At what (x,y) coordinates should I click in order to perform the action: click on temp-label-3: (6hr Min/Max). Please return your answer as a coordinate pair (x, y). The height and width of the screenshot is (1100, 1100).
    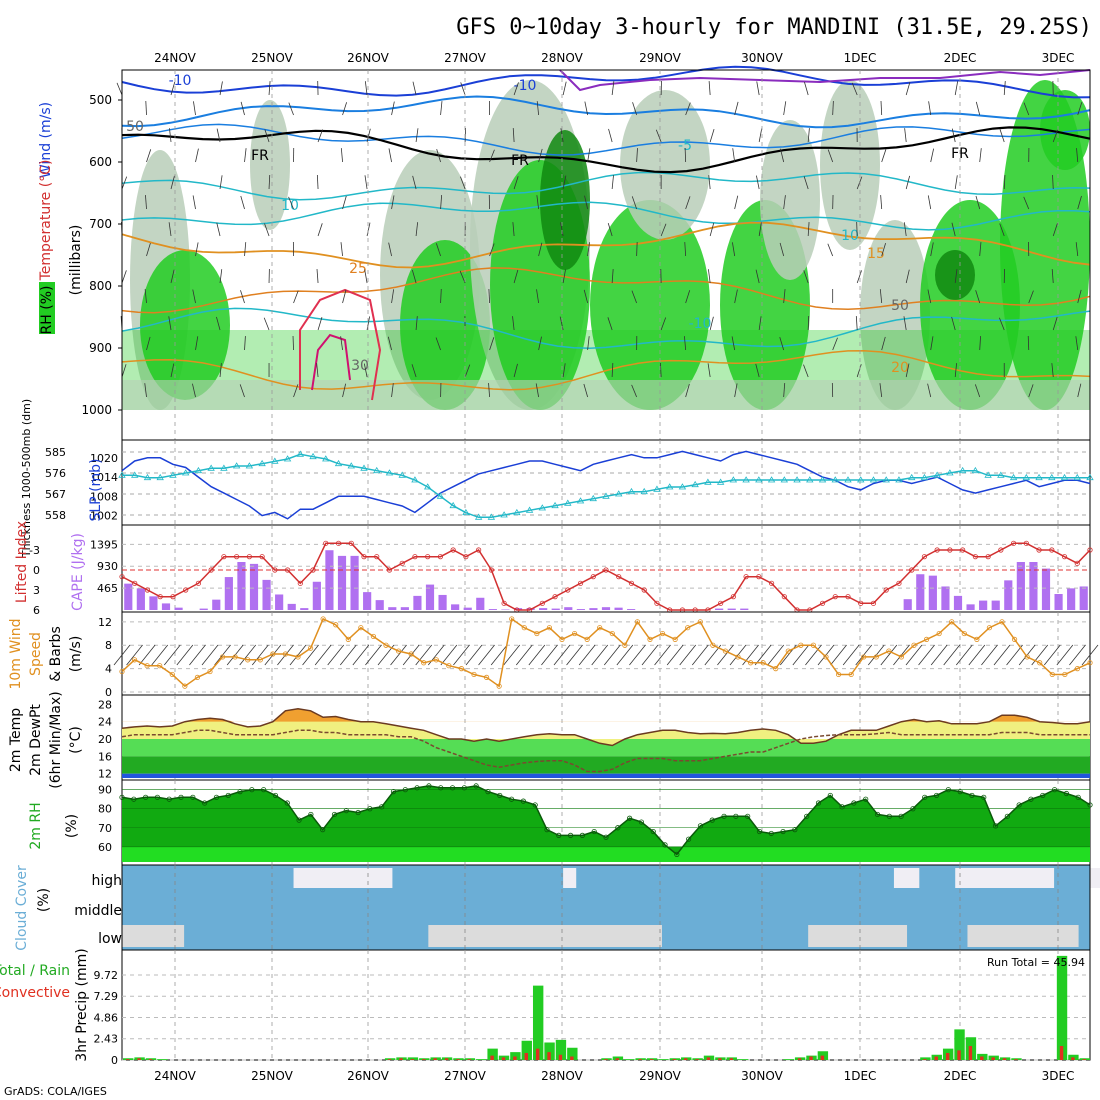
    Looking at the image, I should click on (56, 739).